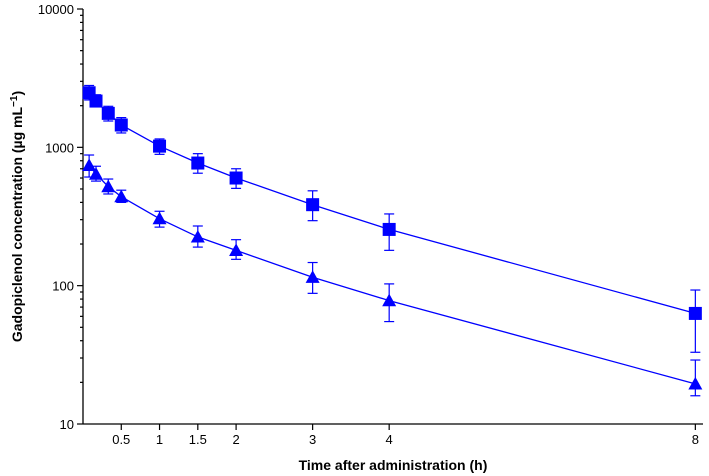  Describe the element at coordinates (393, 465) in the screenshot. I see `x-axis-title: Time after administration (h)` at that location.